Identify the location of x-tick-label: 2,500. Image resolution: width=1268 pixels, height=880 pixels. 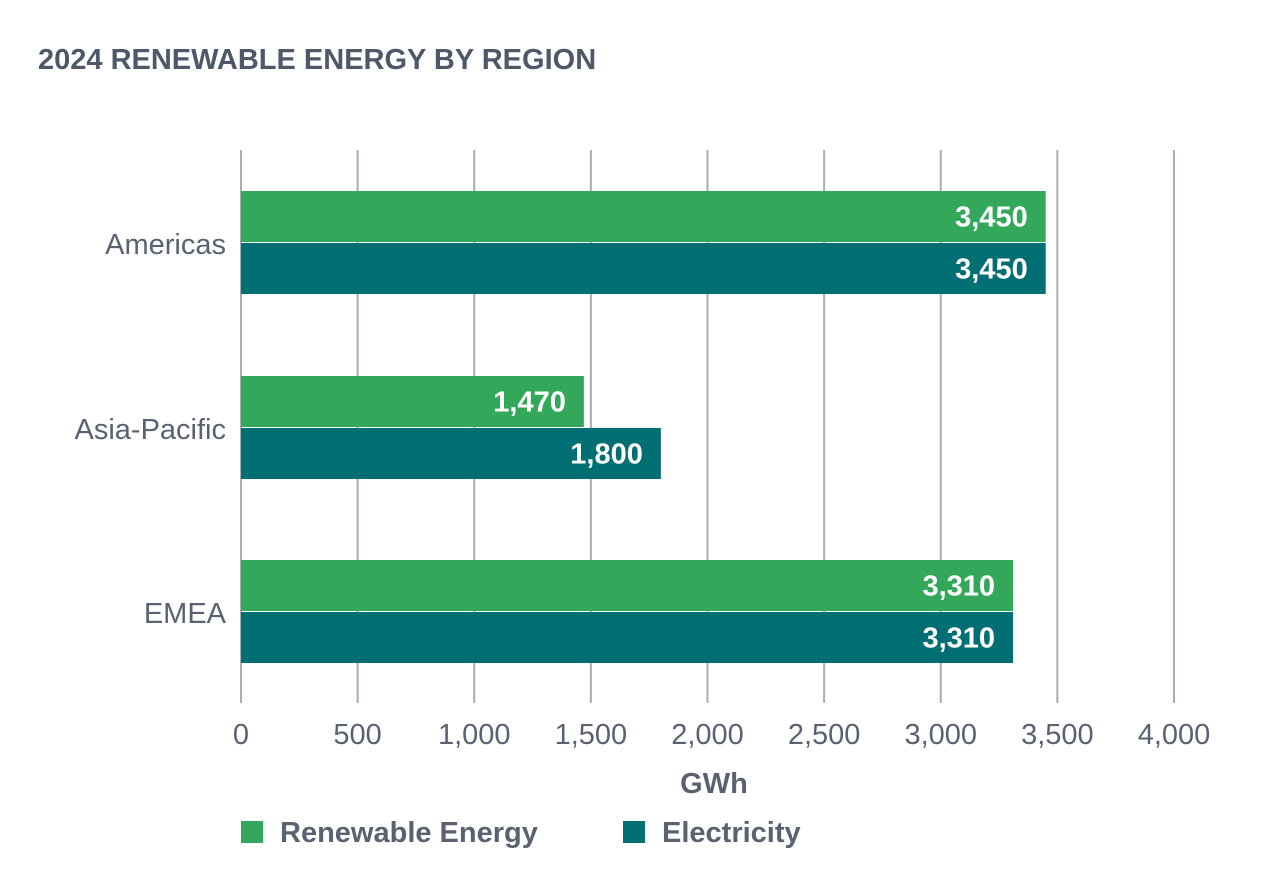
(824, 735).